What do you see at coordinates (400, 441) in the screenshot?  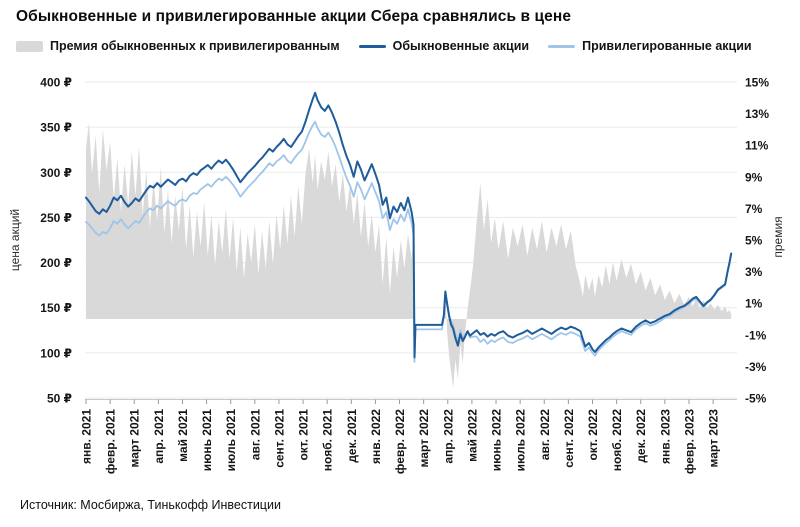 I see `month-tick-label: февр. 2022` at bounding box center [400, 441].